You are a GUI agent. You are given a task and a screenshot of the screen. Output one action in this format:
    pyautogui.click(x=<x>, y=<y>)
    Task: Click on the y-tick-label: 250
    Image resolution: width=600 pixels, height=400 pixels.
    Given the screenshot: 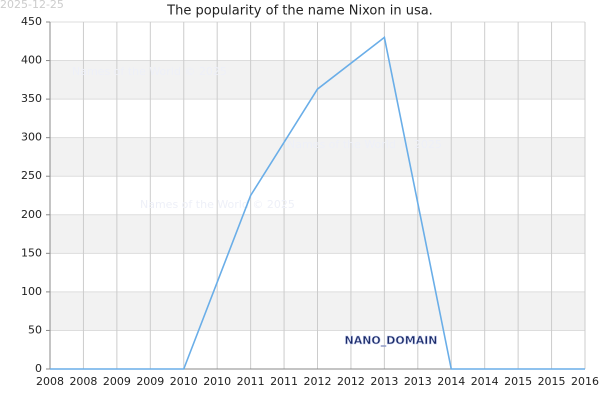 What is the action you would take?
    pyautogui.click(x=31, y=175)
    